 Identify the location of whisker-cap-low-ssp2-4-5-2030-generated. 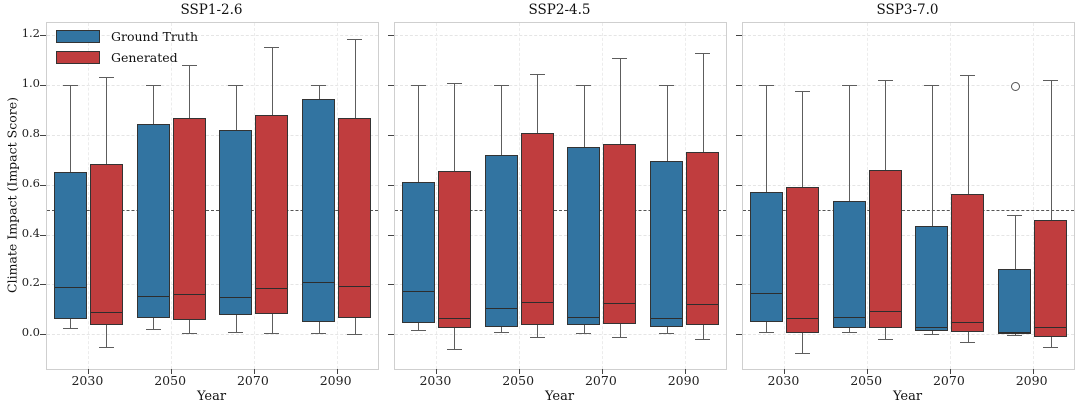
(454, 350).